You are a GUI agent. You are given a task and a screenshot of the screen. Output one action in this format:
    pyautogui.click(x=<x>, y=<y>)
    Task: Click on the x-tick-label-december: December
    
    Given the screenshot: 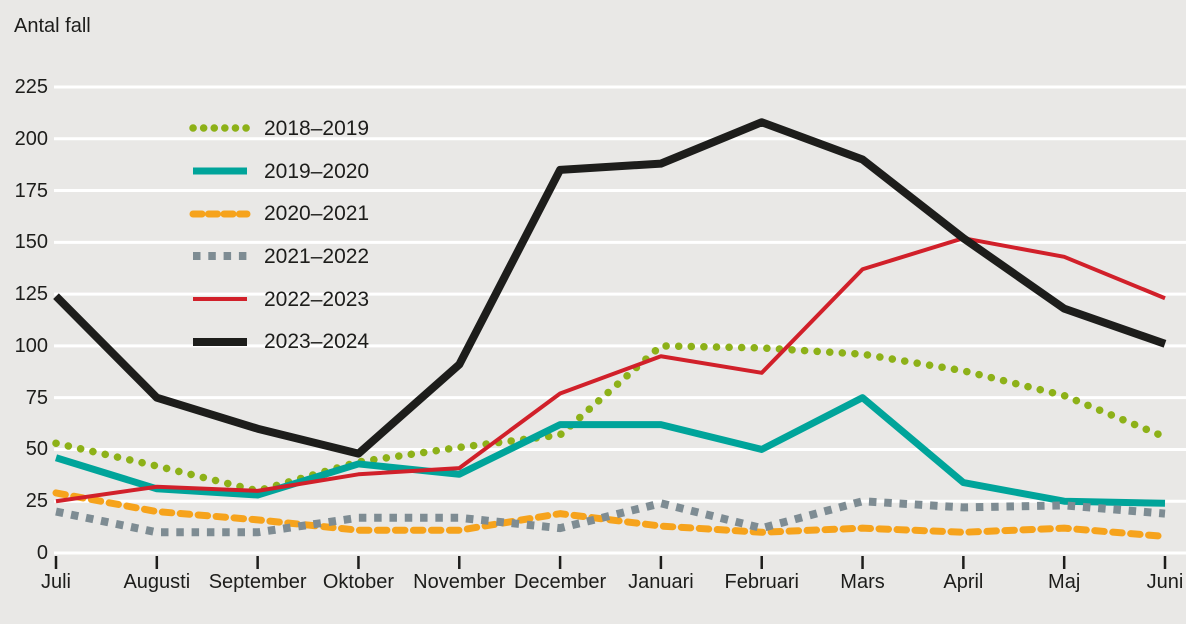 What is the action you would take?
    pyautogui.click(x=560, y=582)
    